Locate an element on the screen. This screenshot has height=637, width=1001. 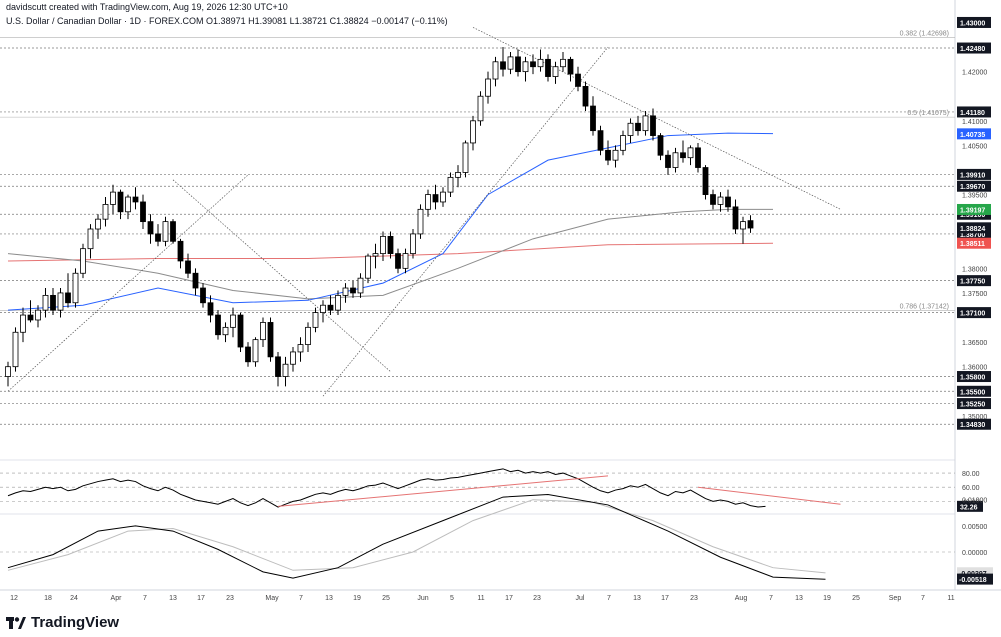
time-tick-label: 24 is located at coordinates (74, 598).